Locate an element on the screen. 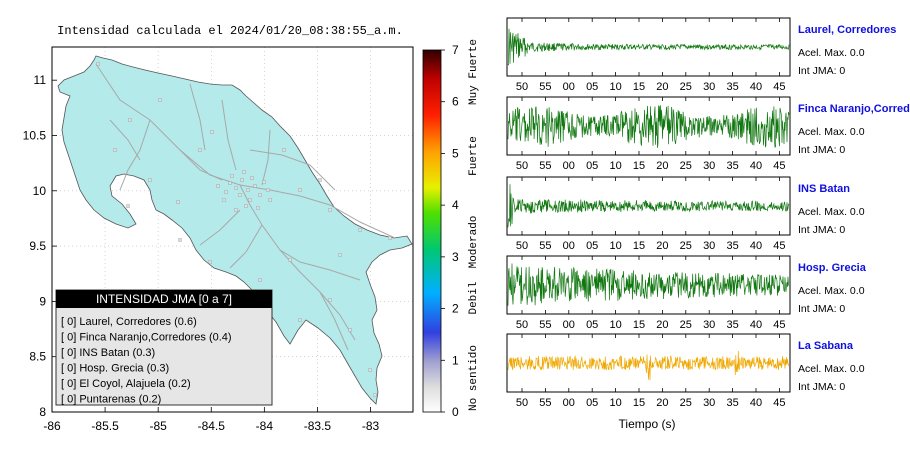 The width and height of the screenshot is (910, 465). map-y-tick-label: 10 is located at coordinates (40, 191).